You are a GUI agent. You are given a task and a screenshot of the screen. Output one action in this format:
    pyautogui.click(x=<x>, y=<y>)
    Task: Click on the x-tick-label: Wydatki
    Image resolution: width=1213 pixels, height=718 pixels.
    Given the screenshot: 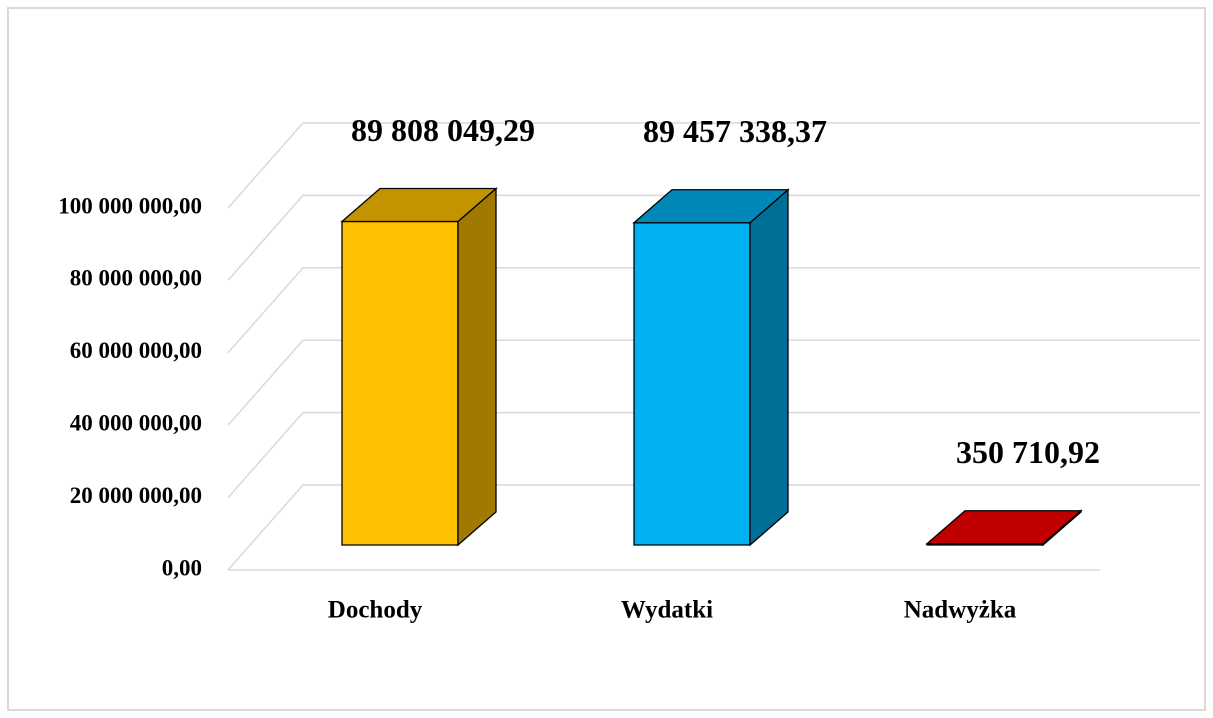 What is the action you would take?
    pyautogui.click(x=667, y=610)
    